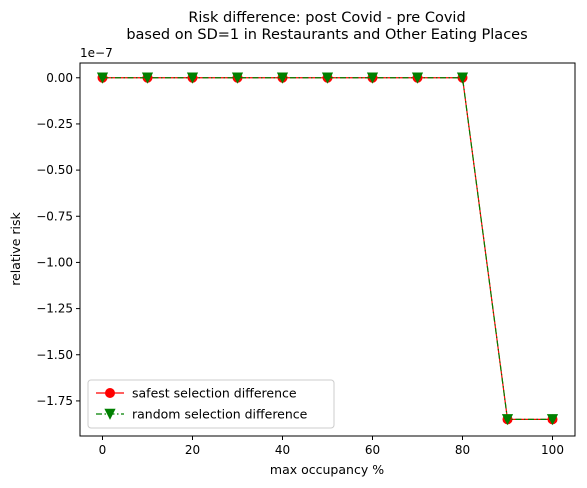 The image size is (587, 488). Describe the element at coordinates (54, 170) in the screenshot. I see `y-tick-label: −0.50` at that location.